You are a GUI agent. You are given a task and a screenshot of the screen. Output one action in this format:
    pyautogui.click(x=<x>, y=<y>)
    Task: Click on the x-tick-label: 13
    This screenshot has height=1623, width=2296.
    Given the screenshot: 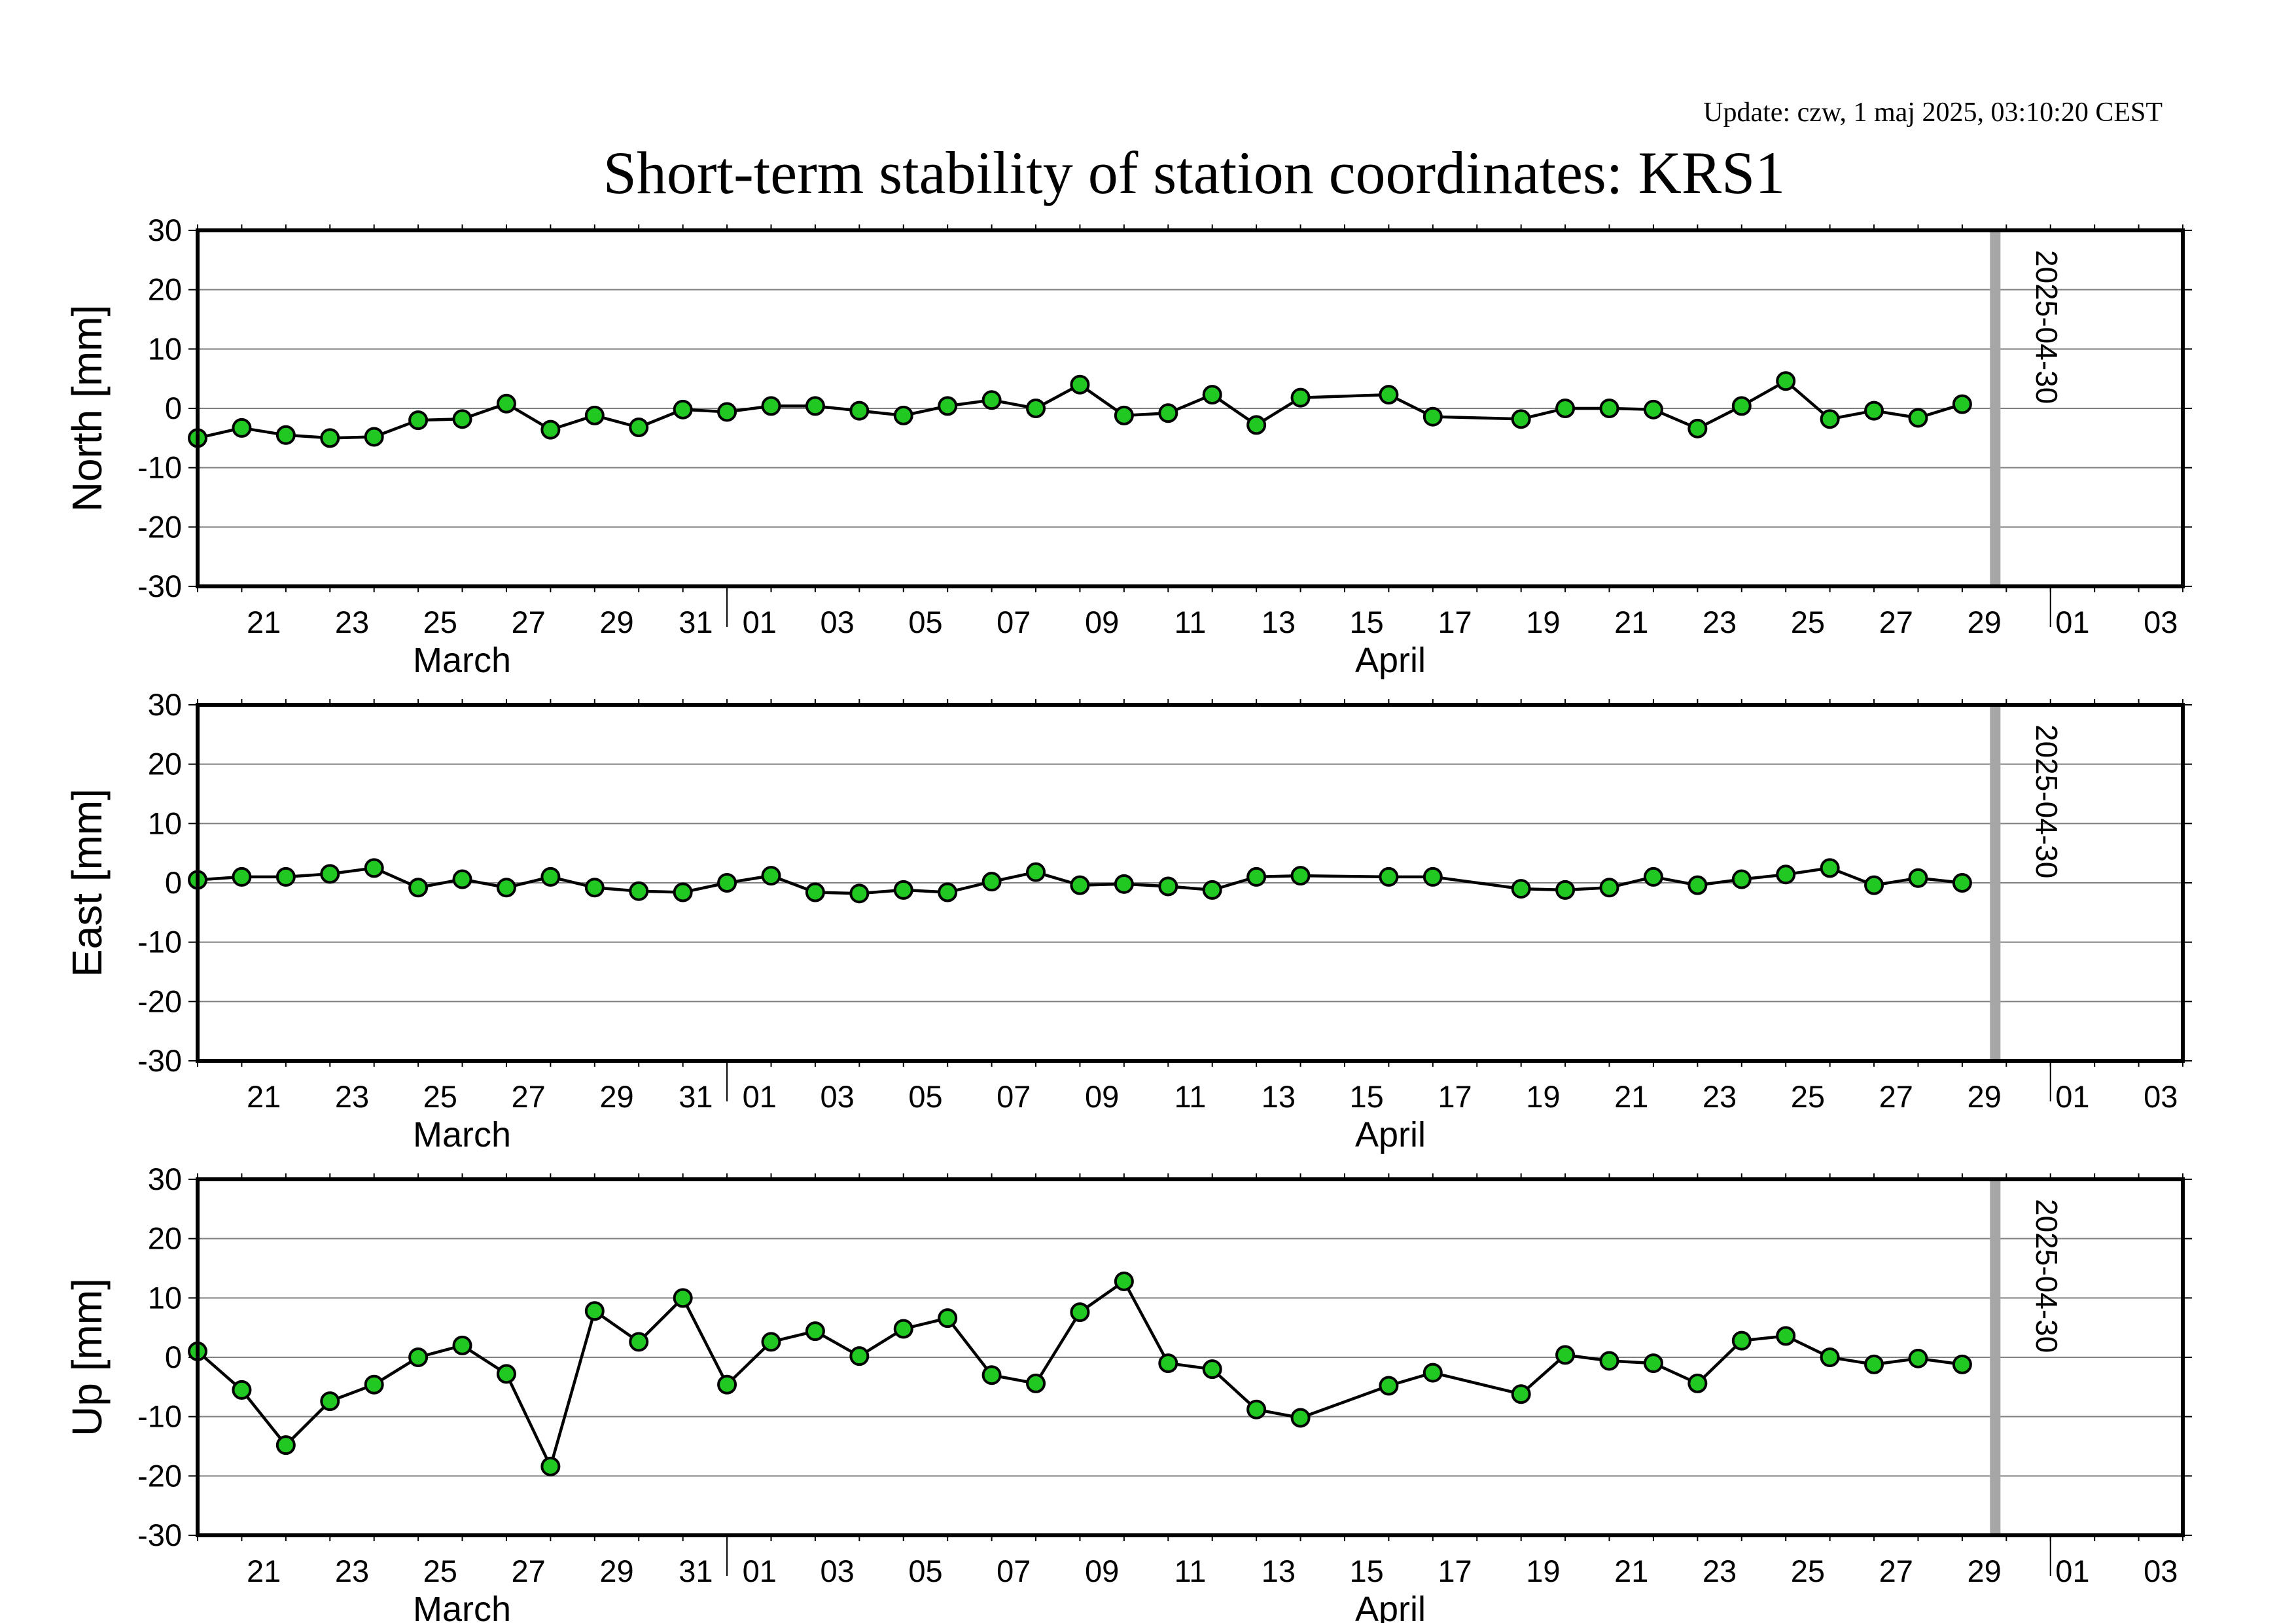 What is the action you would take?
    pyautogui.click(x=1279, y=622)
    